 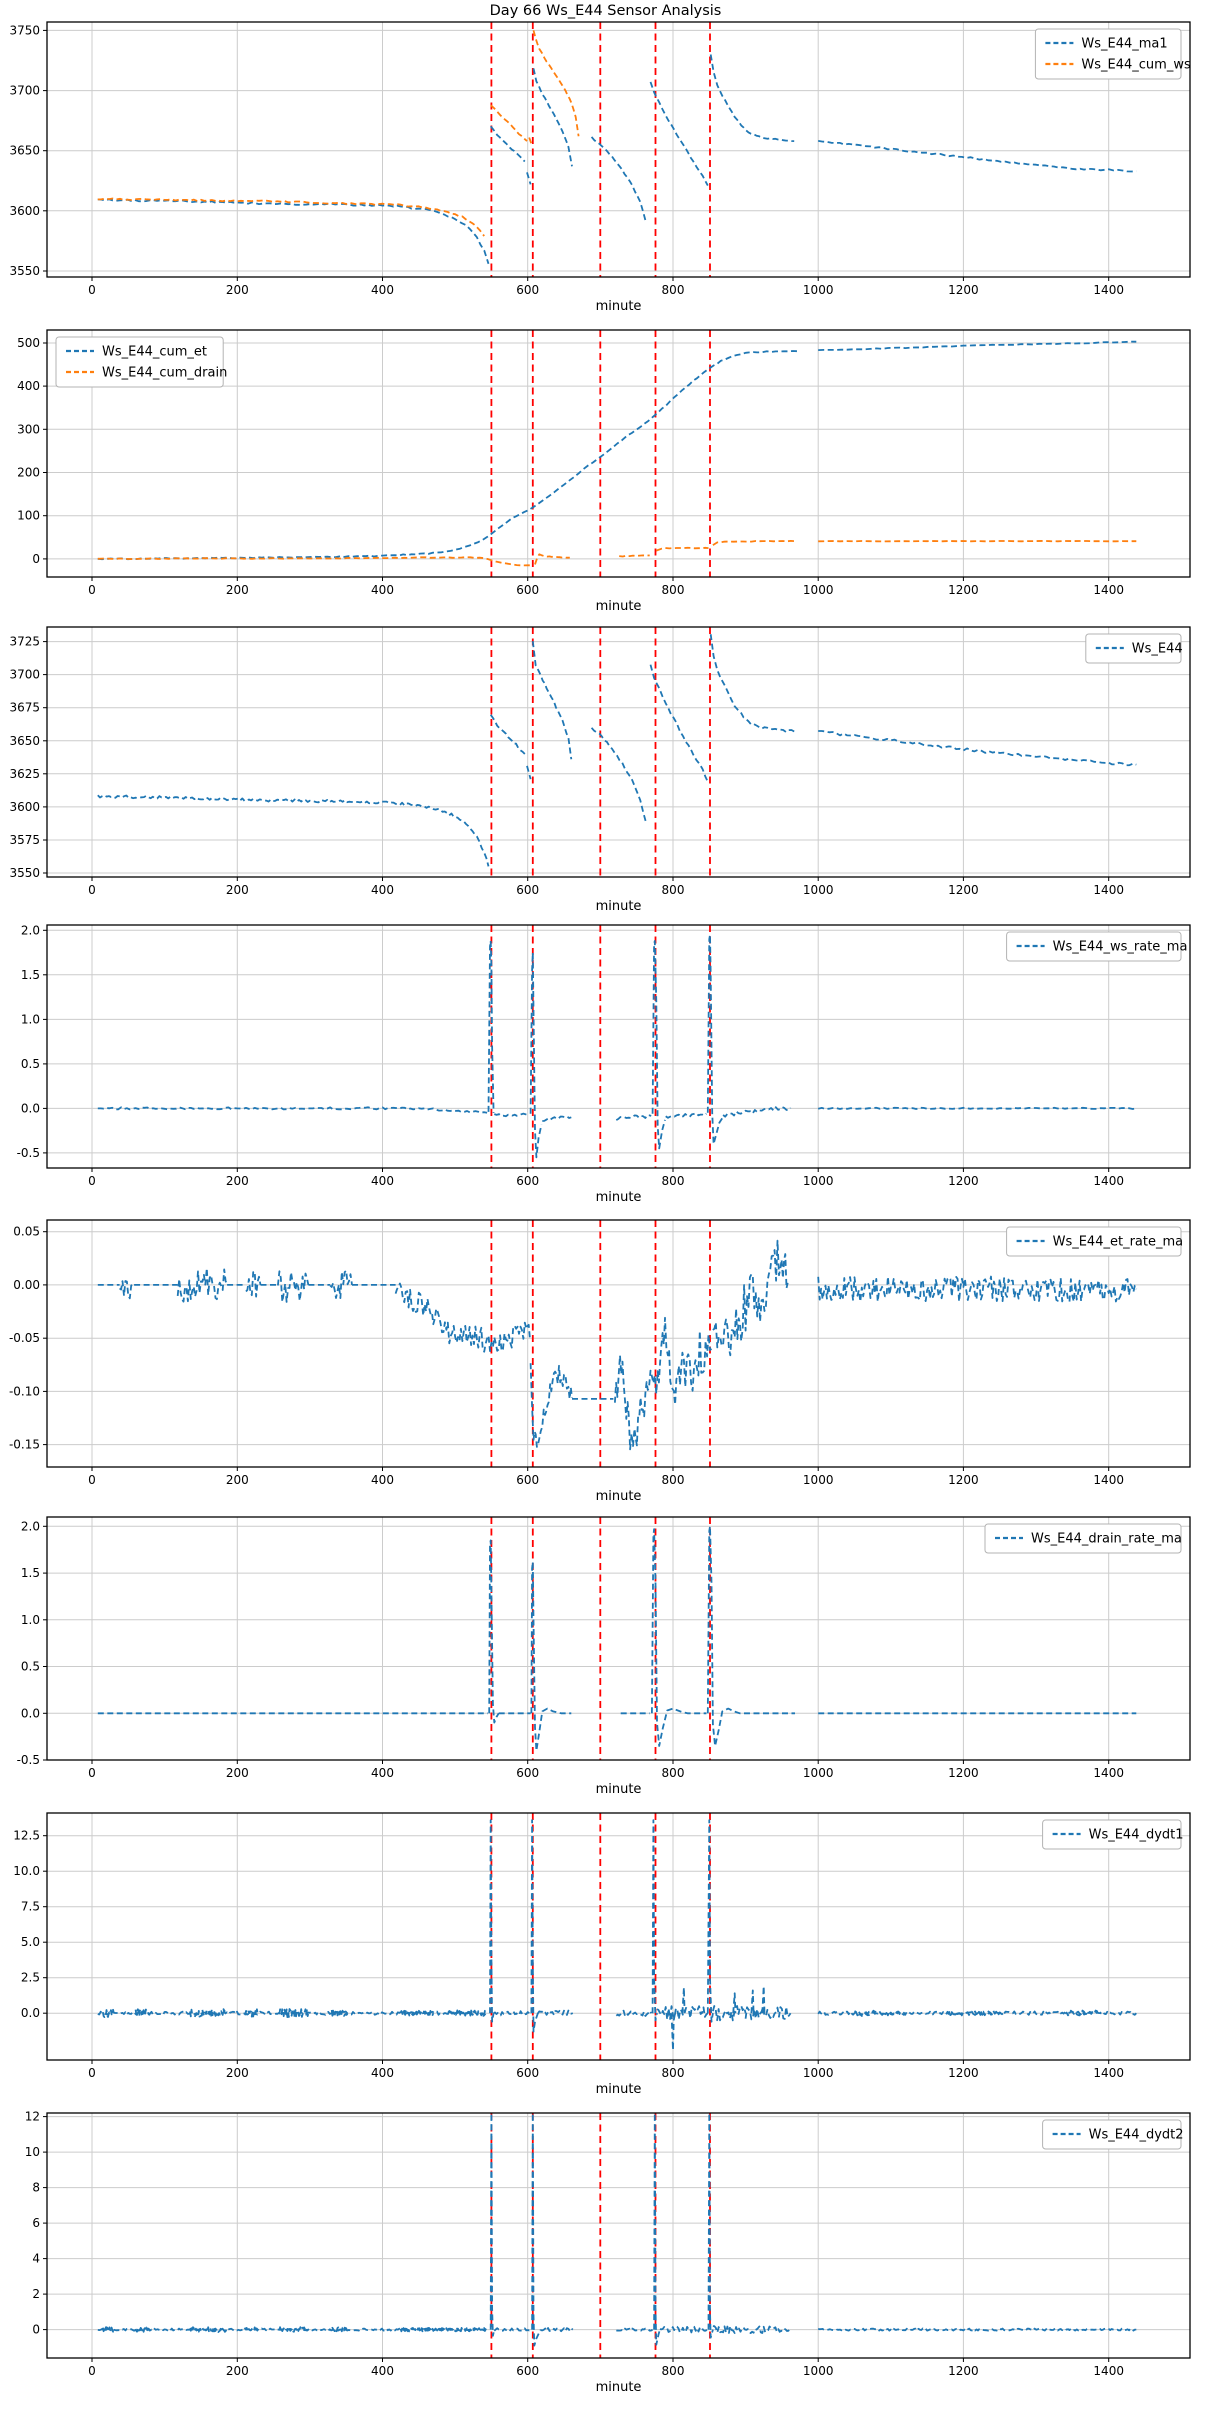 I want to click on svg-text: 12.5, so click(x=26, y=1836).